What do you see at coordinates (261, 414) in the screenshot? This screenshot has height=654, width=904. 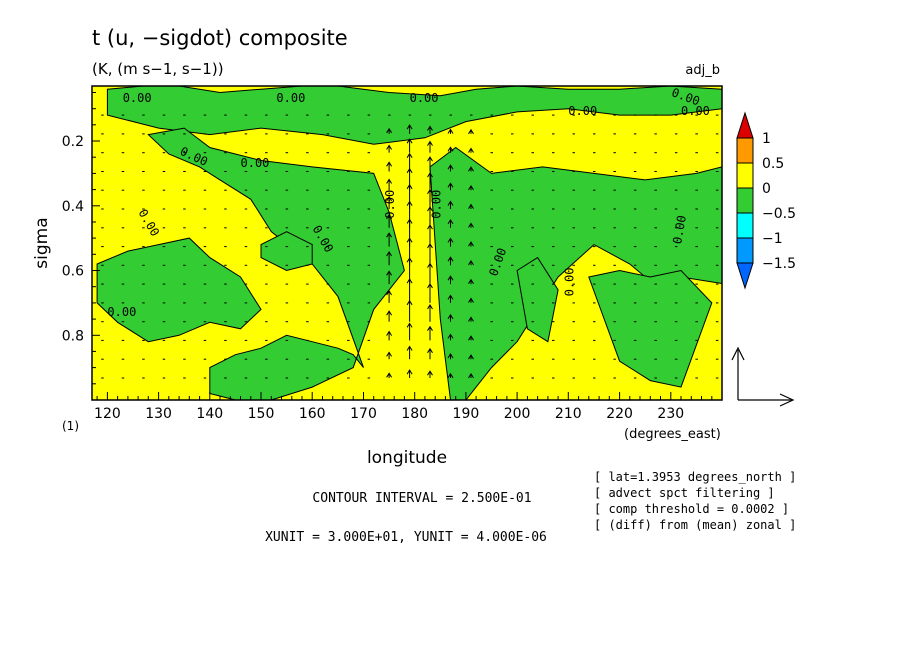 I see `x-tick-label: 150` at bounding box center [261, 414].